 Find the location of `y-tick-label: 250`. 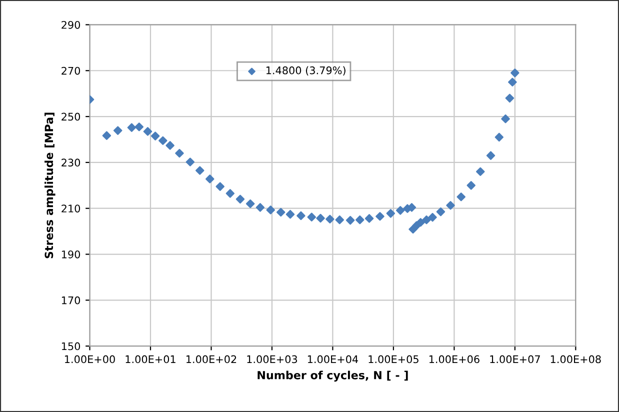

y-tick-label: 250 is located at coordinates (71, 116).